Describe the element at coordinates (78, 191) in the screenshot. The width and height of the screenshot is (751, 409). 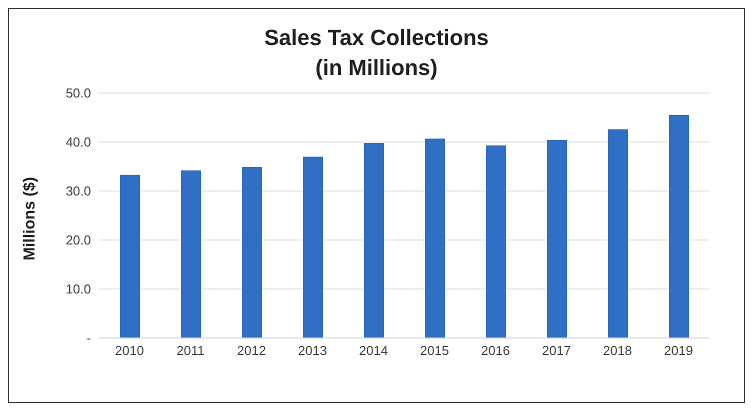
I see `y-tick-label: 30.0` at that location.